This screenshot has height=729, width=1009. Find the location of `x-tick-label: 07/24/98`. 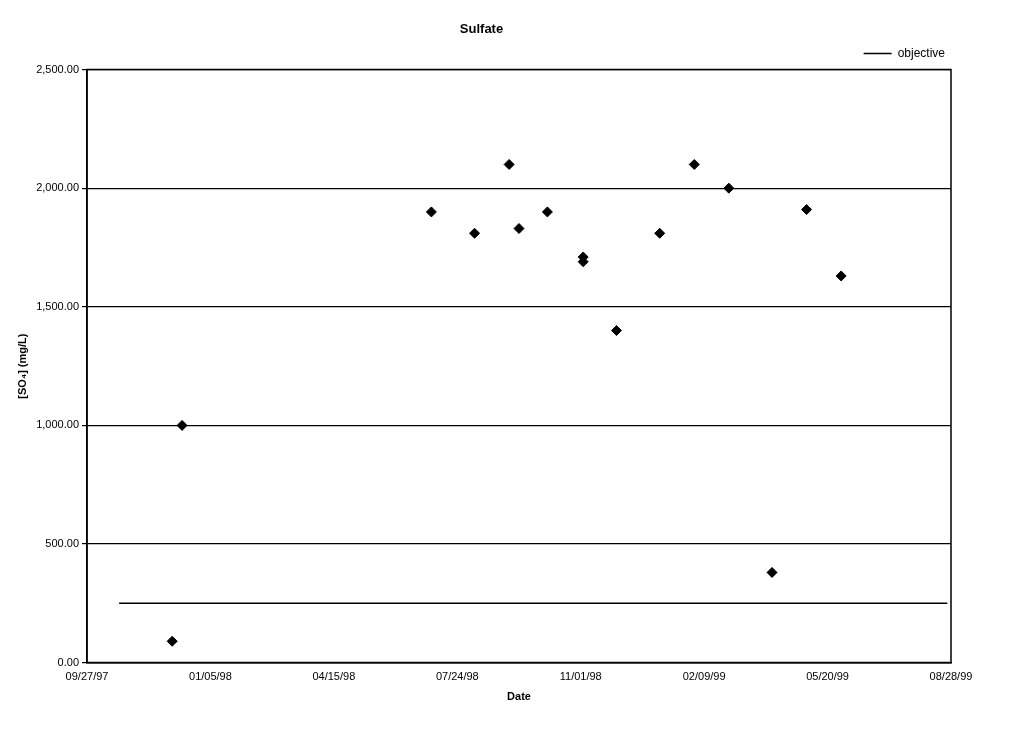

x-tick-label: 07/24/98 is located at coordinates (457, 676).